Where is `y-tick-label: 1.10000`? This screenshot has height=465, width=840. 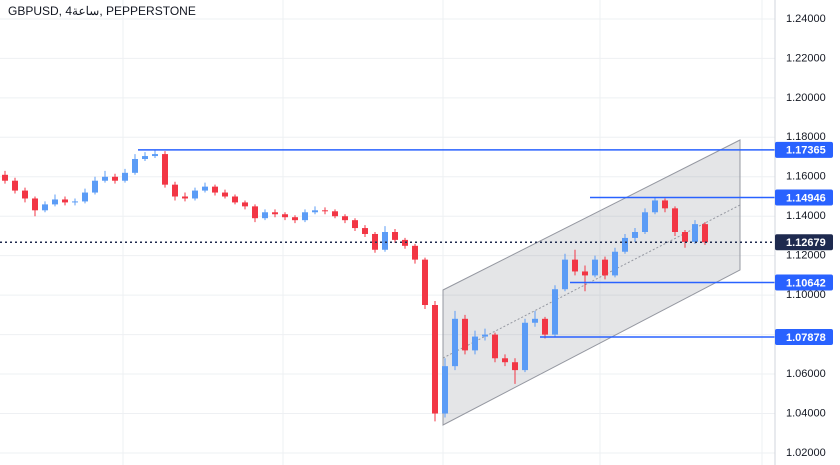 y-tick-label: 1.10000 is located at coordinates (806, 295).